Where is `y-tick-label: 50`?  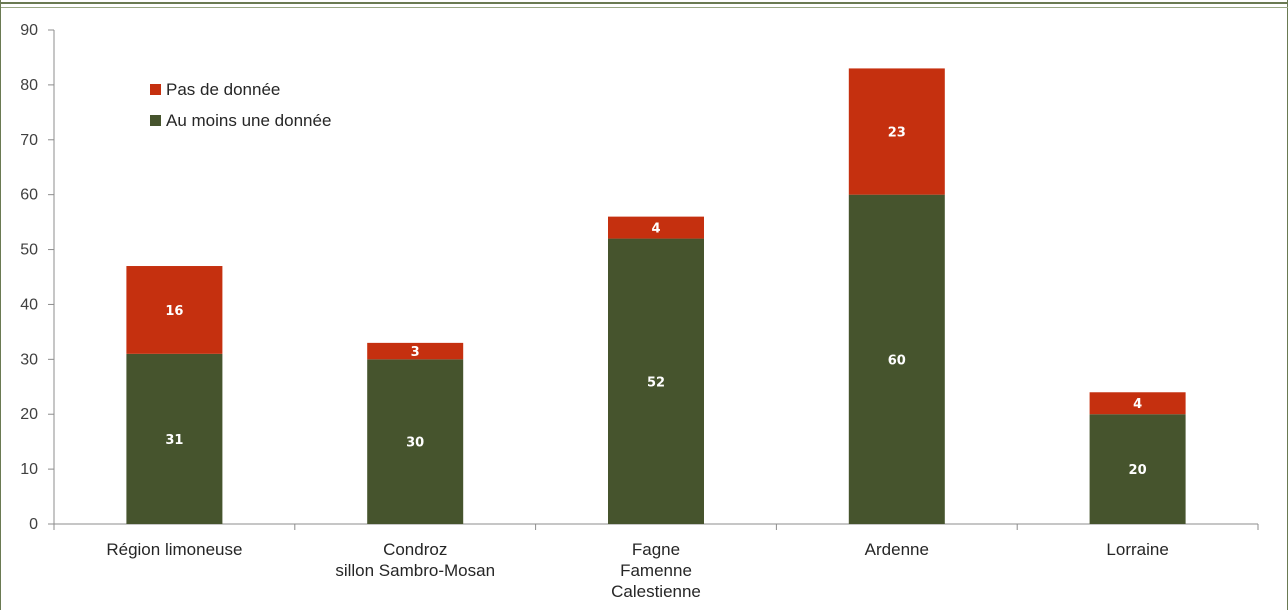 y-tick-label: 50 is located at coordinates (29, 250).